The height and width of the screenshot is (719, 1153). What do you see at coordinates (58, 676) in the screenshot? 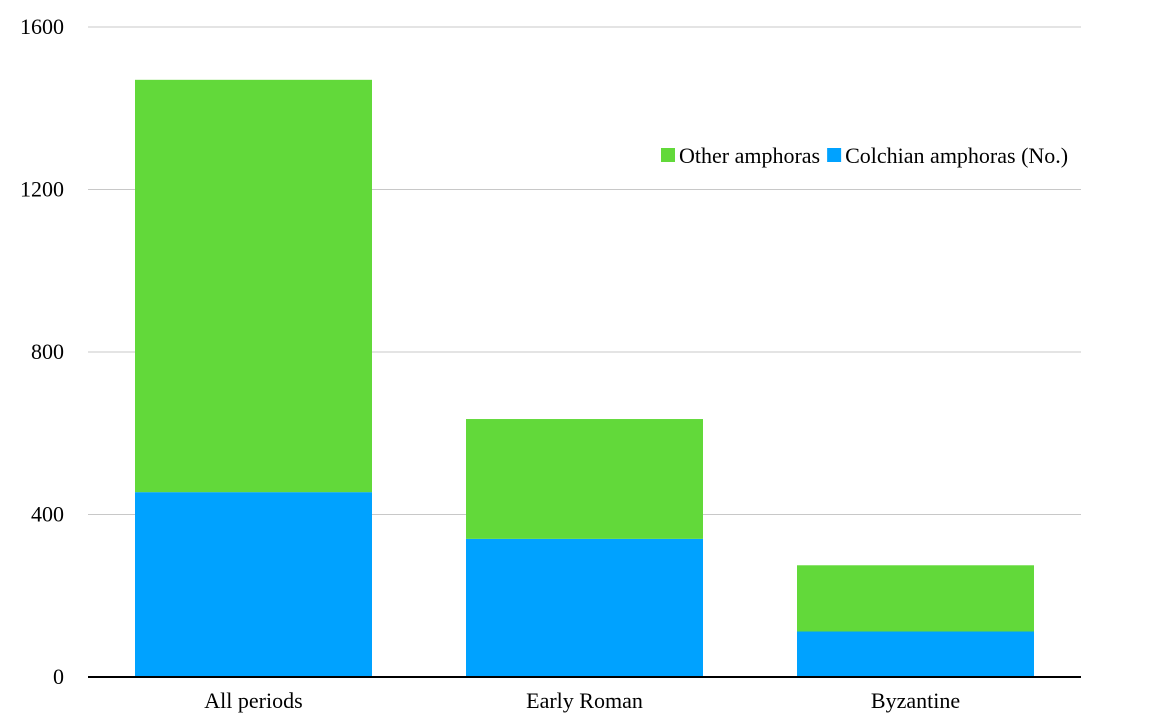
I see `y-tick-label-0: 0` at bounding box center [58, 676].